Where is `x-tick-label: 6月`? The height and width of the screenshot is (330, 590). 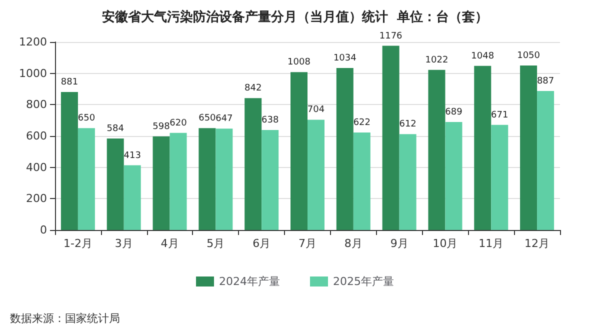
x-tick-label: 6月 is located at coordinates (261, 243).